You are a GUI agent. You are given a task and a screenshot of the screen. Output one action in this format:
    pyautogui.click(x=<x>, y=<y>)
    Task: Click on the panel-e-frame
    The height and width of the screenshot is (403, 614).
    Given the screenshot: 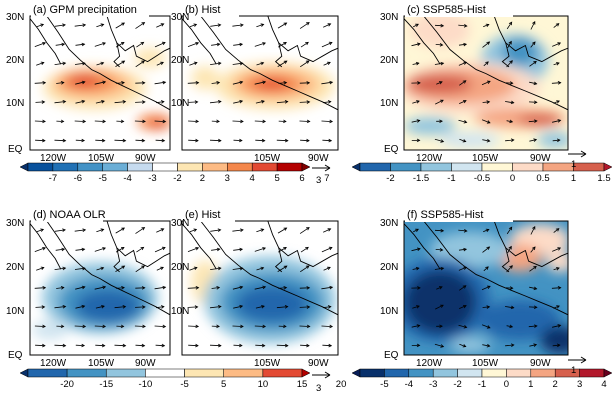 What is the action you would take?
    pyautogui.click(x=260, y=288)
    